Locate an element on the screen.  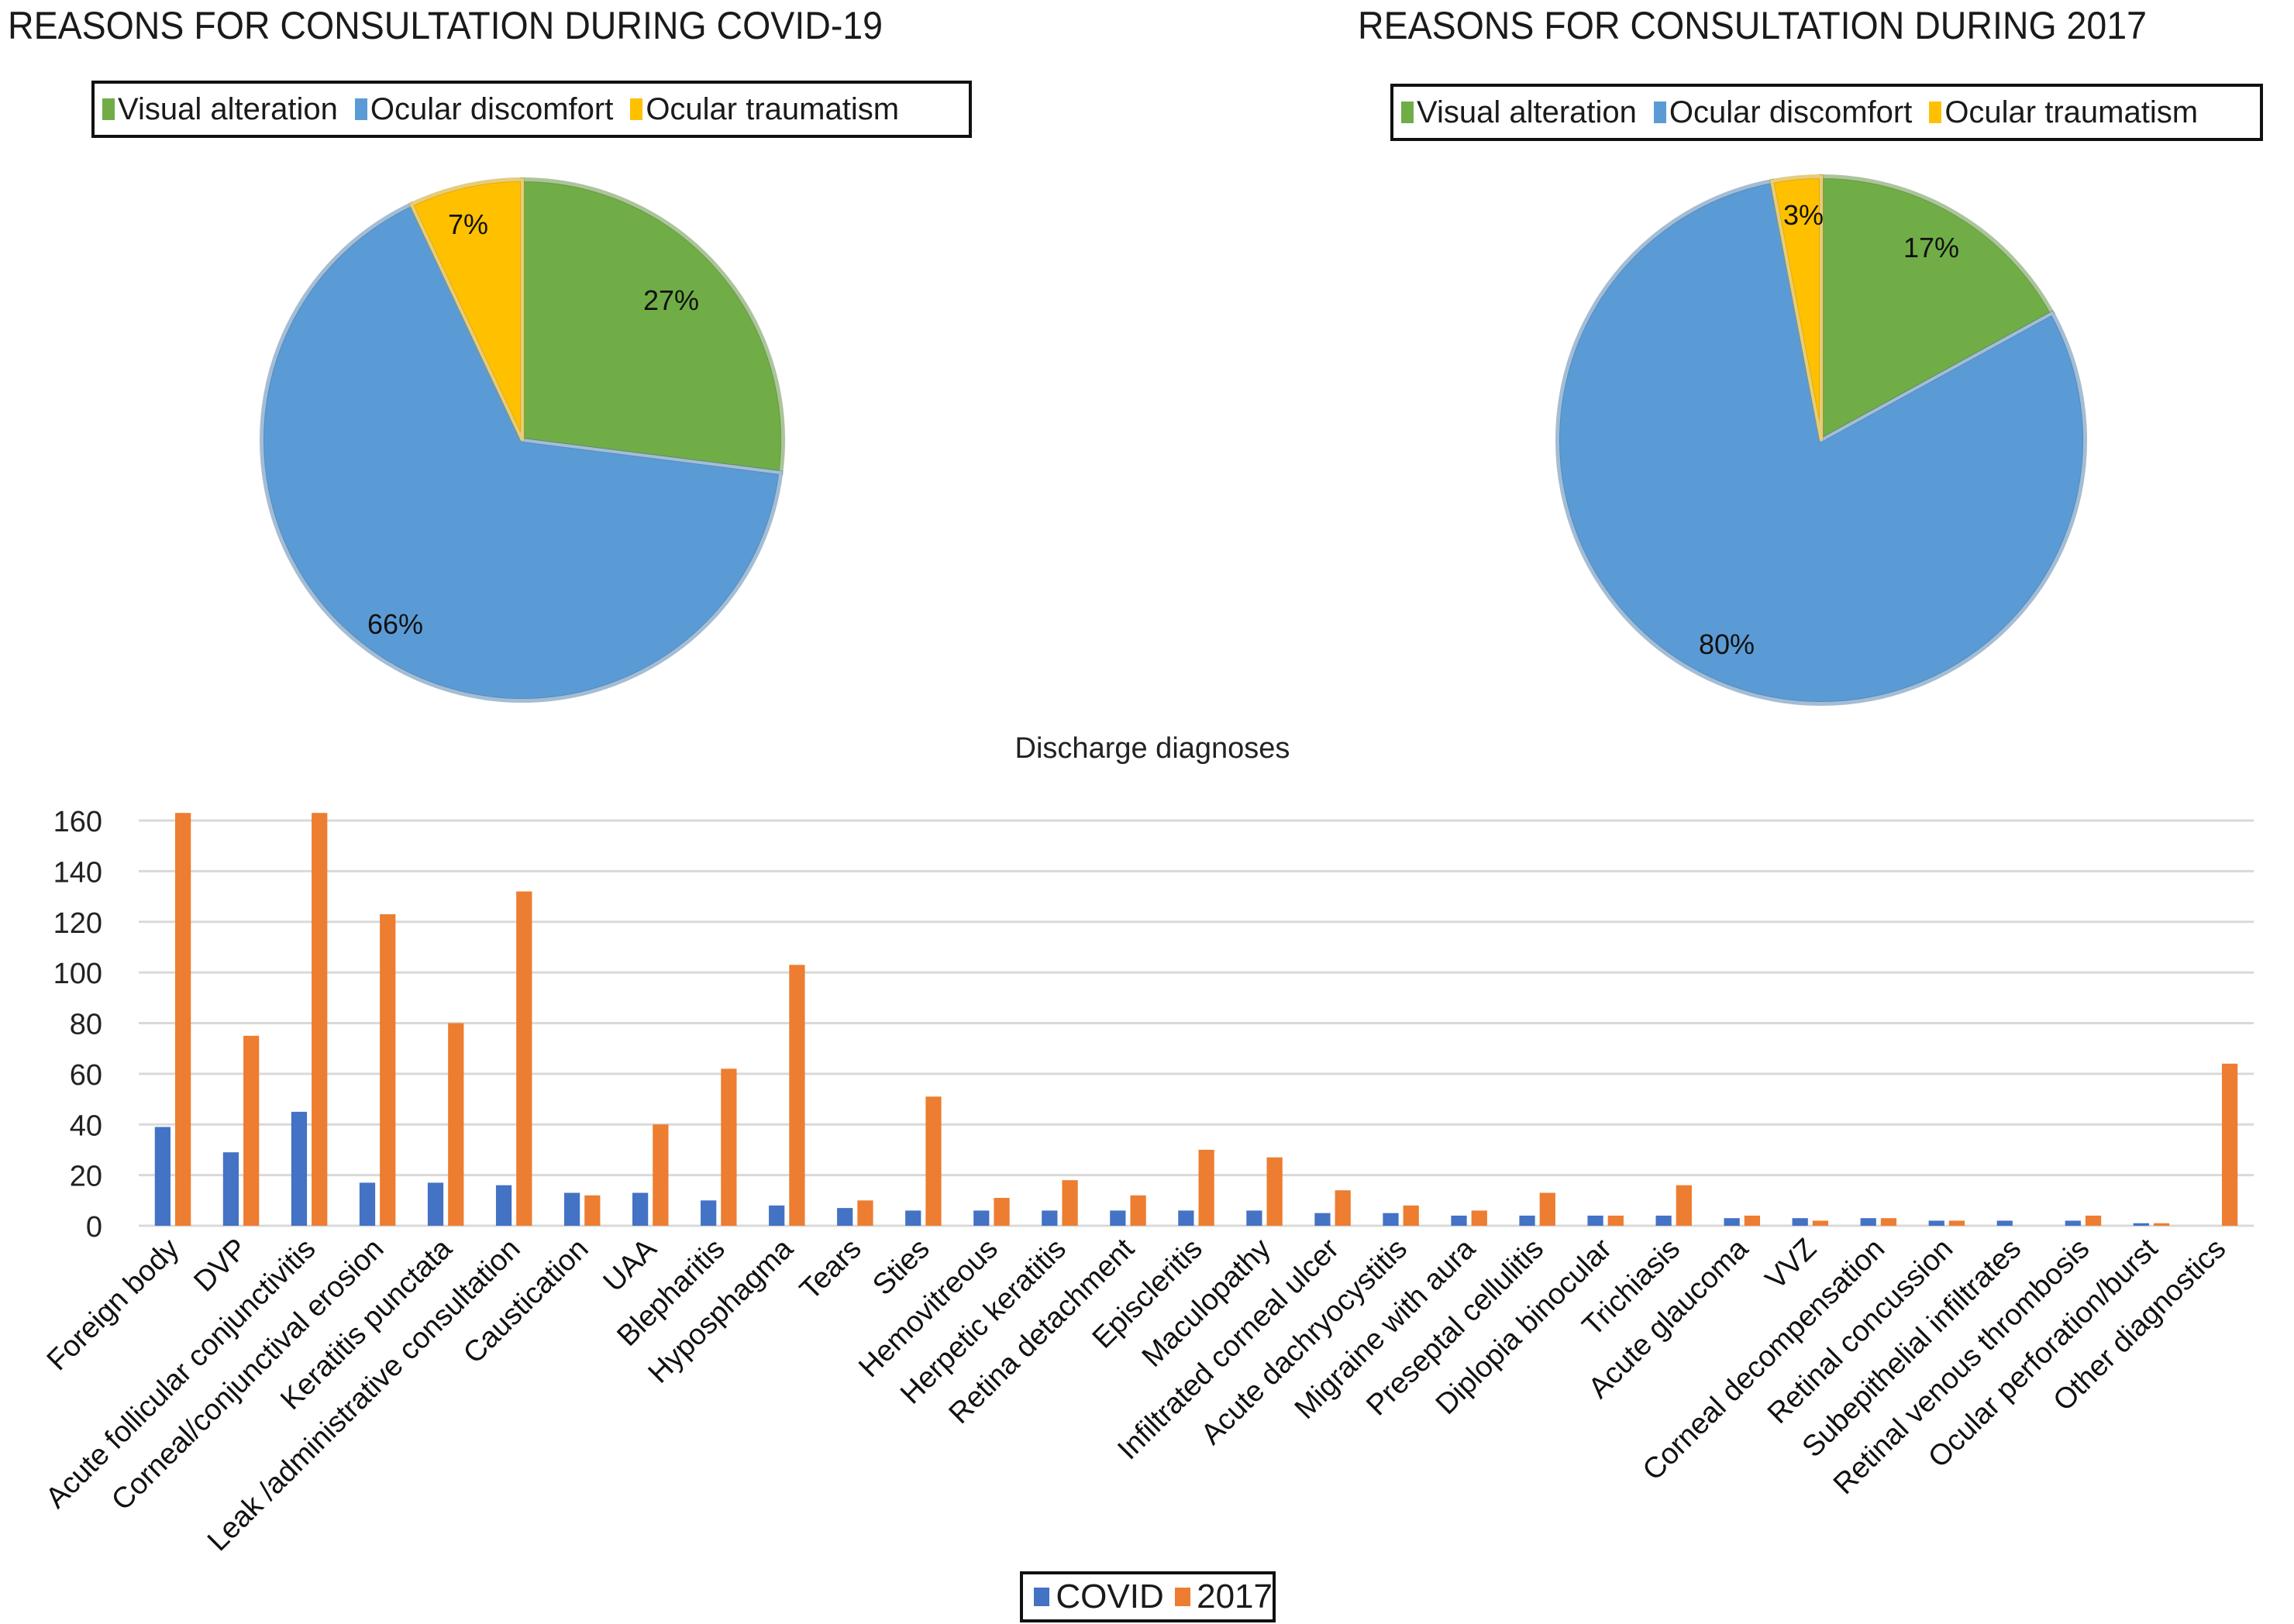
legend-label-covid: COVID is located at coordinates (1110, 1596).